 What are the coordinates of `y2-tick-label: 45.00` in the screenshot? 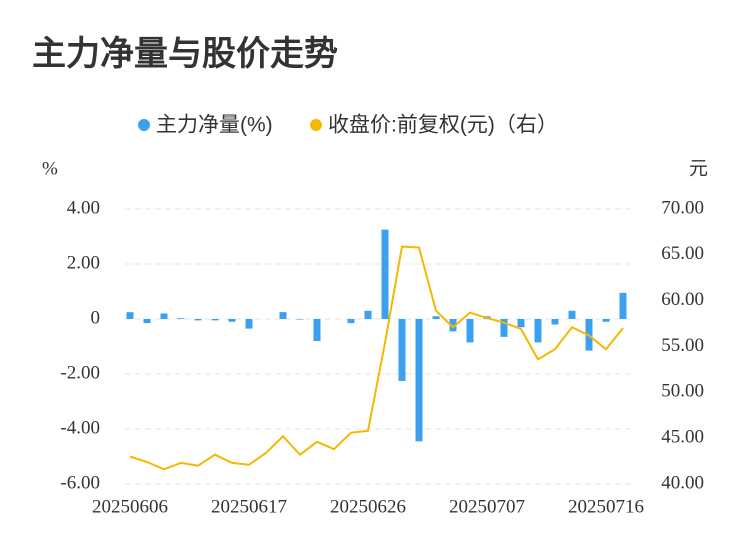 It's located at (682, 437).